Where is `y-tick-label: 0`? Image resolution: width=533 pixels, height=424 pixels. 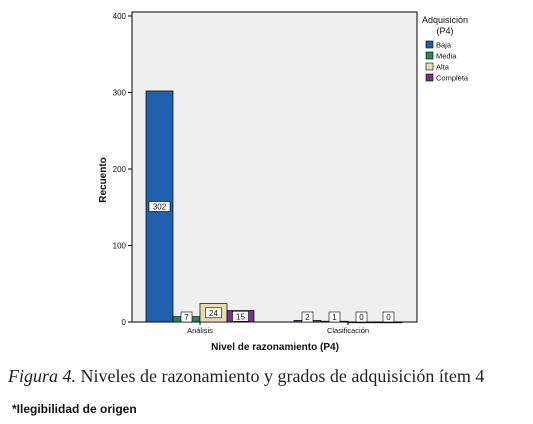 y-tick-label: 0 is located at coordinates (124, 322).